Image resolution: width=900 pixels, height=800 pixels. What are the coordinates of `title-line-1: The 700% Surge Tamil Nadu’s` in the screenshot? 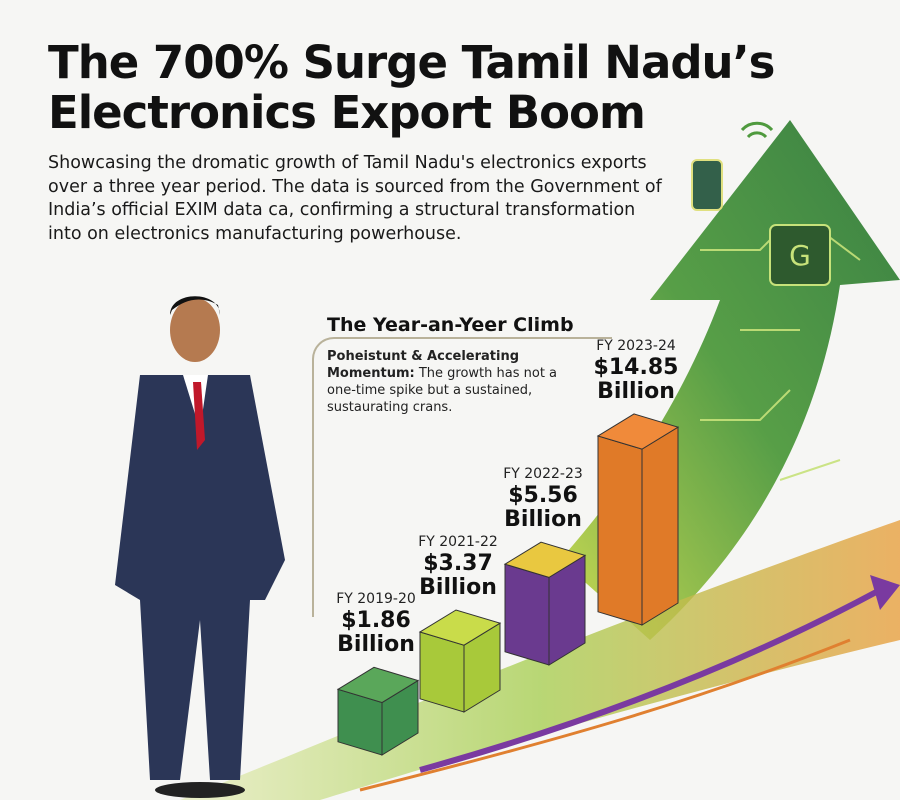 It's located at (411, 62).